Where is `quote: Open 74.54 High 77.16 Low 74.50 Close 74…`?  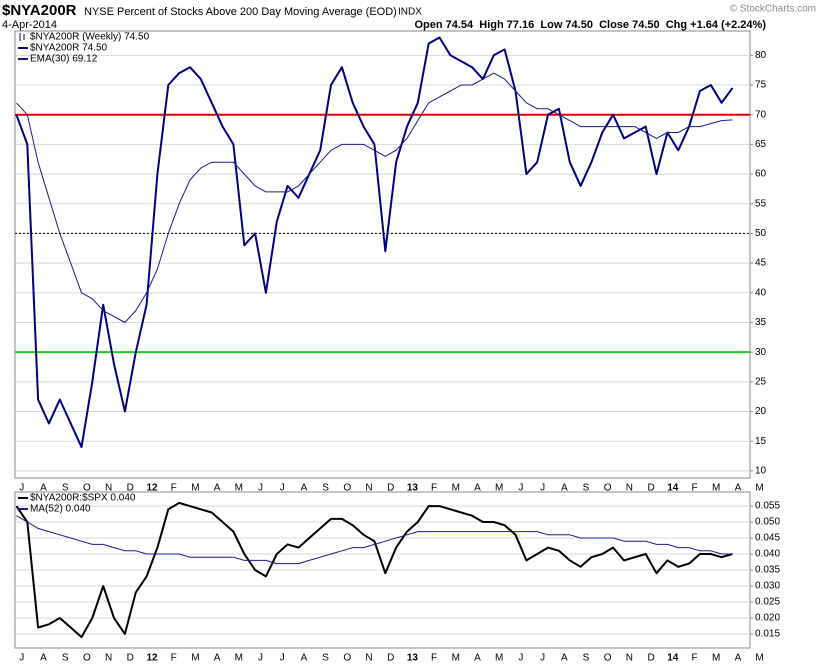
quote: Open 74.54 High 77.16 Low 74.50 Close 74… is located at coordinates (590, 25).